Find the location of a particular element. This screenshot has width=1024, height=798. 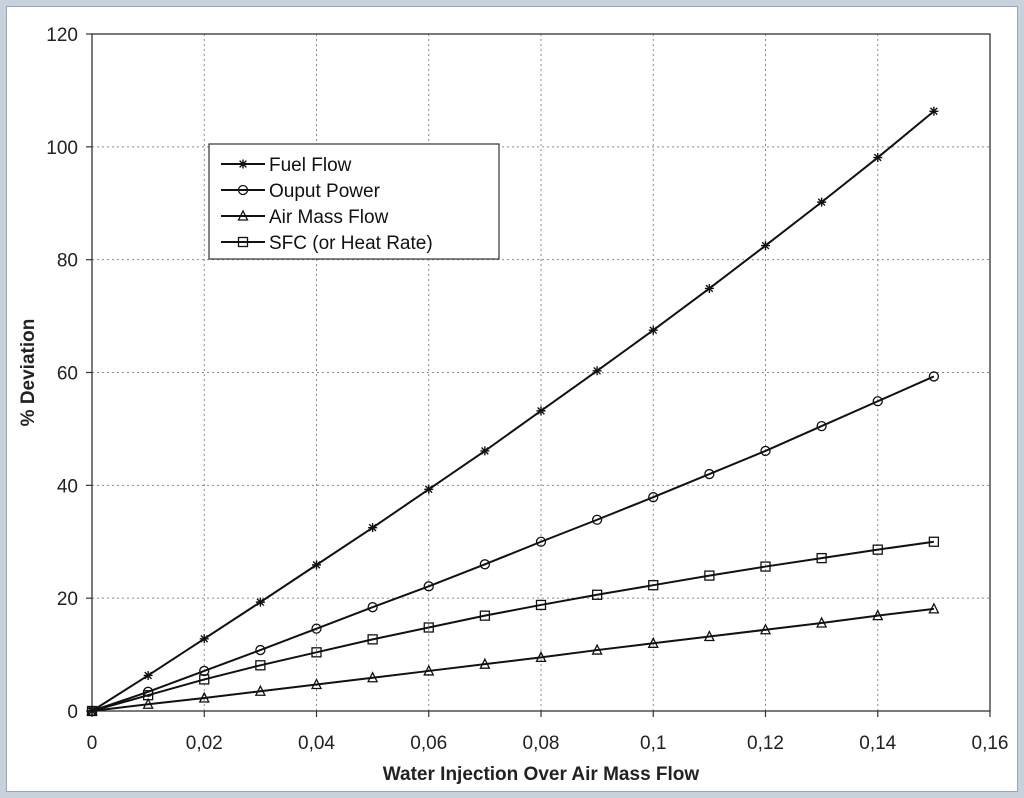

y-tick-label: 40 is located at coordinates (67, 486).